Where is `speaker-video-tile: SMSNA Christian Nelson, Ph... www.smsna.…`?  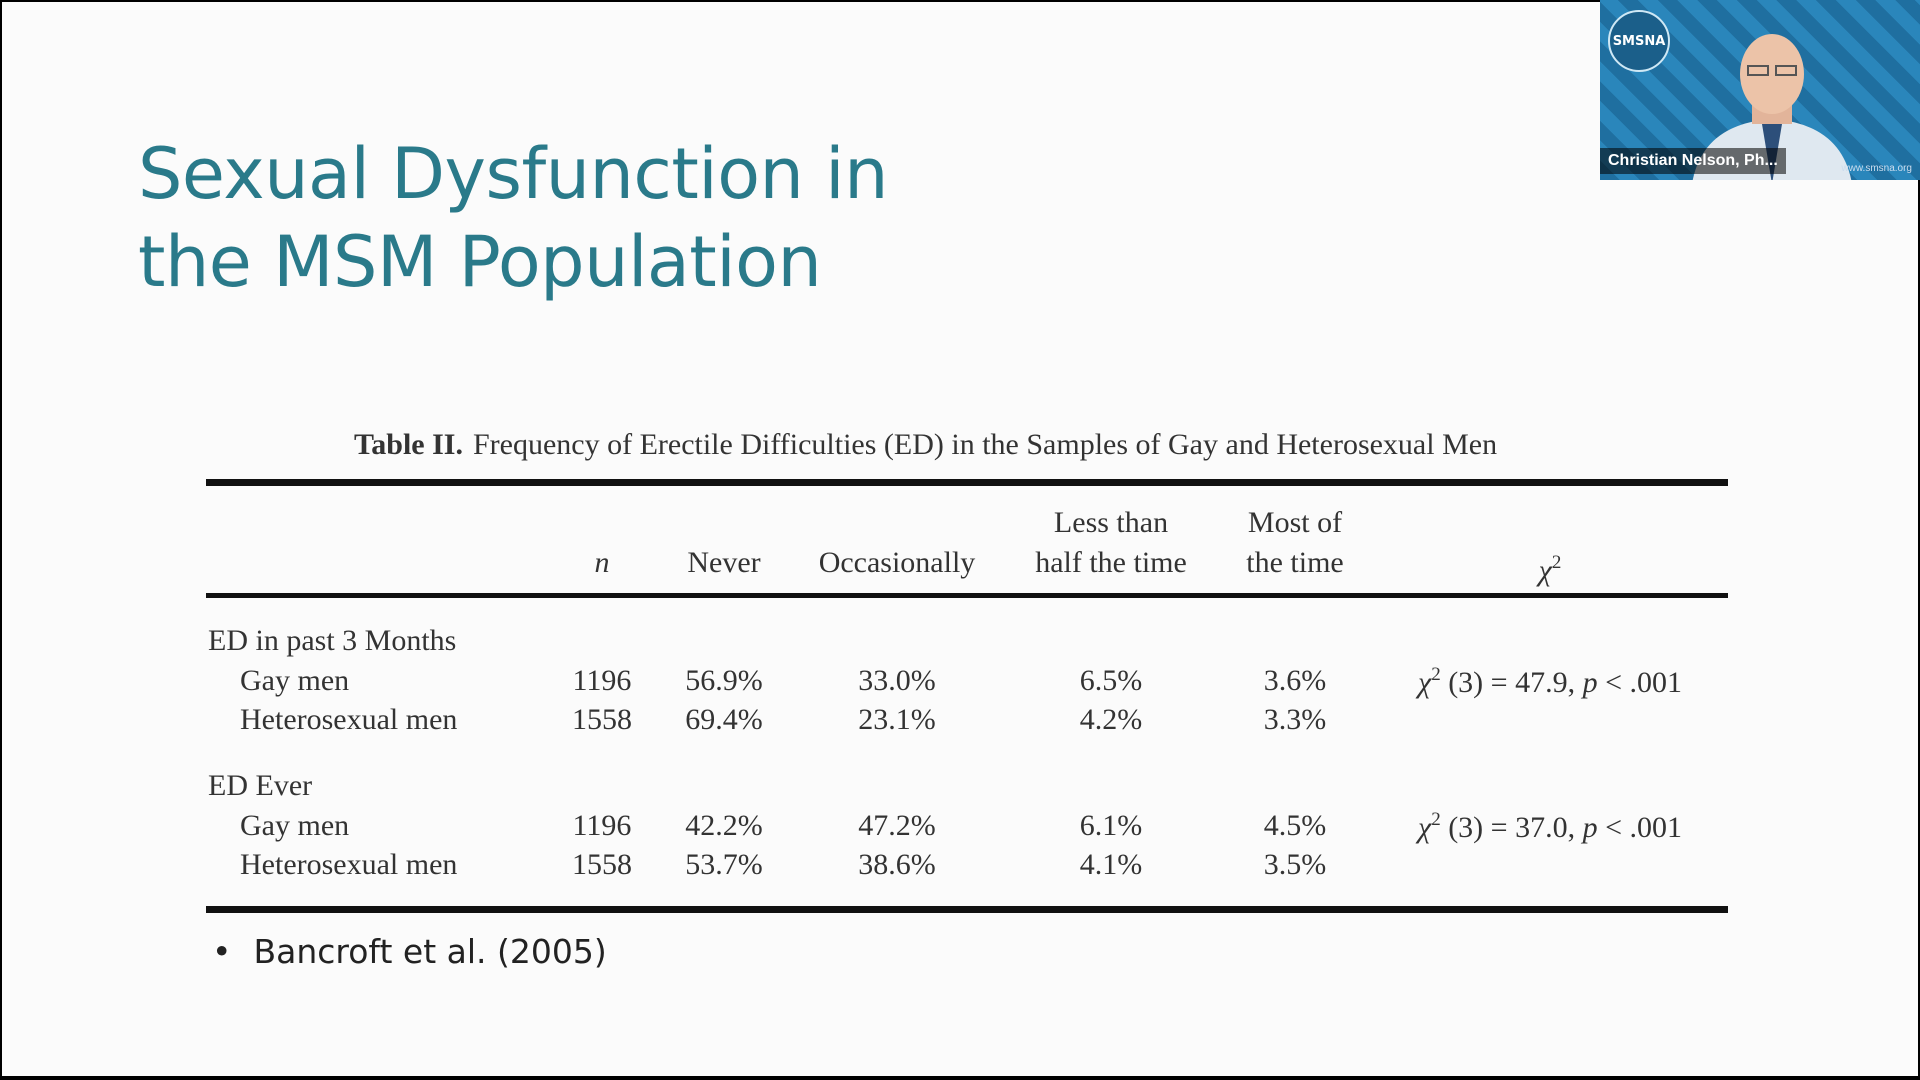
speaker-video-tile: SMSNA Christian Nelson, Ph... www.smsna.… is located at coordinates (1760, 90).